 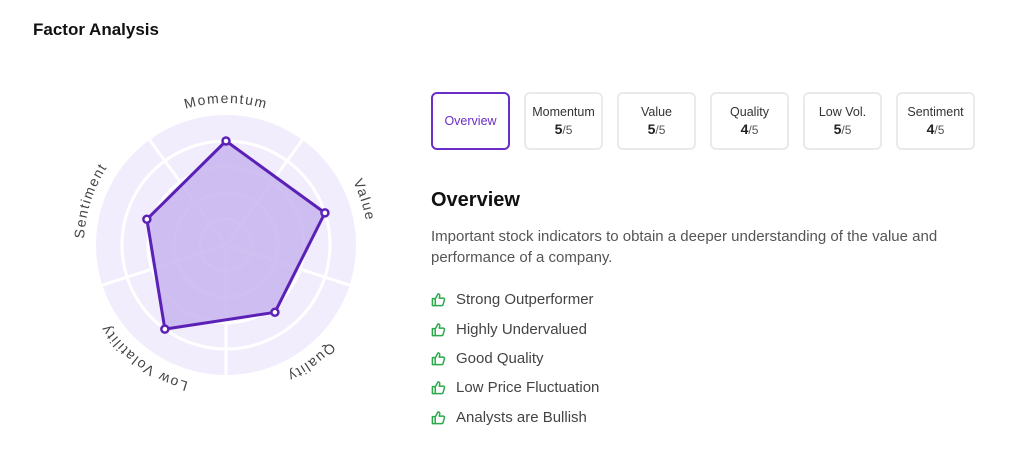 I want to click on trait-text: Analysts are Bullish, so click(x=521, y=417).